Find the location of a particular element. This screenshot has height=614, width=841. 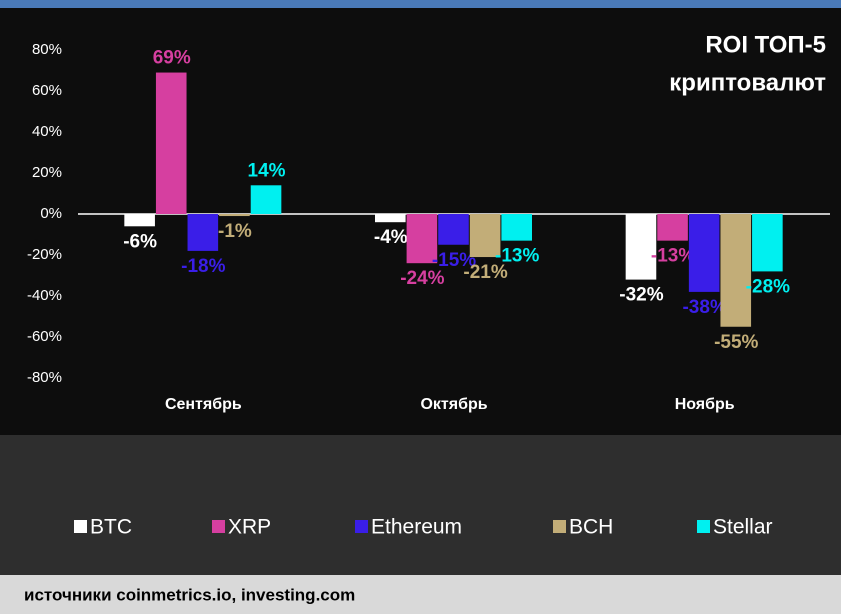

chart-title: ROI ТОП-5 is located at coordinates (765, 44).